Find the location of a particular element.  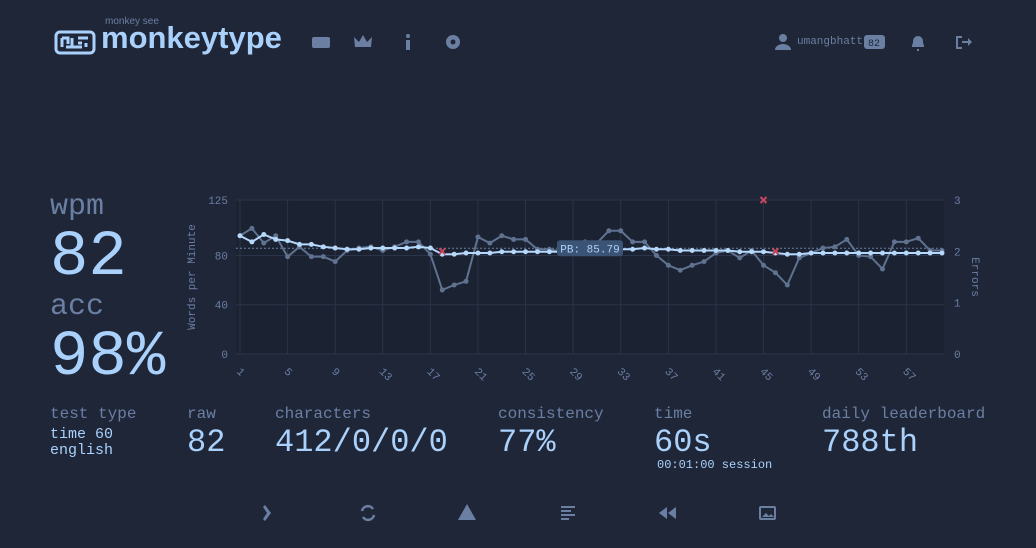

acc-label: acc is located at coordinates (77, 307).